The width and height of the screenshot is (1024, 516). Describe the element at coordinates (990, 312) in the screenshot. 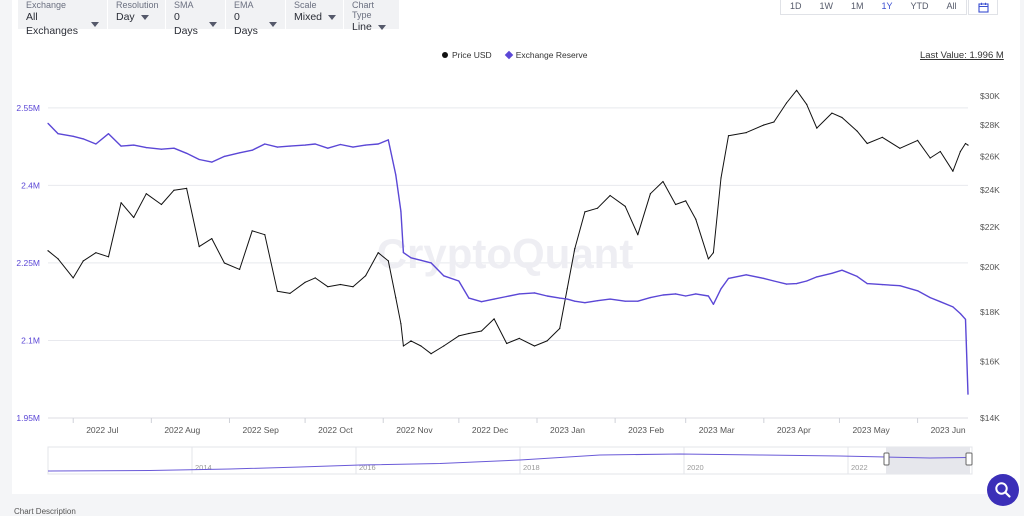

I see `y-right-tick-label: $18K` at that location.